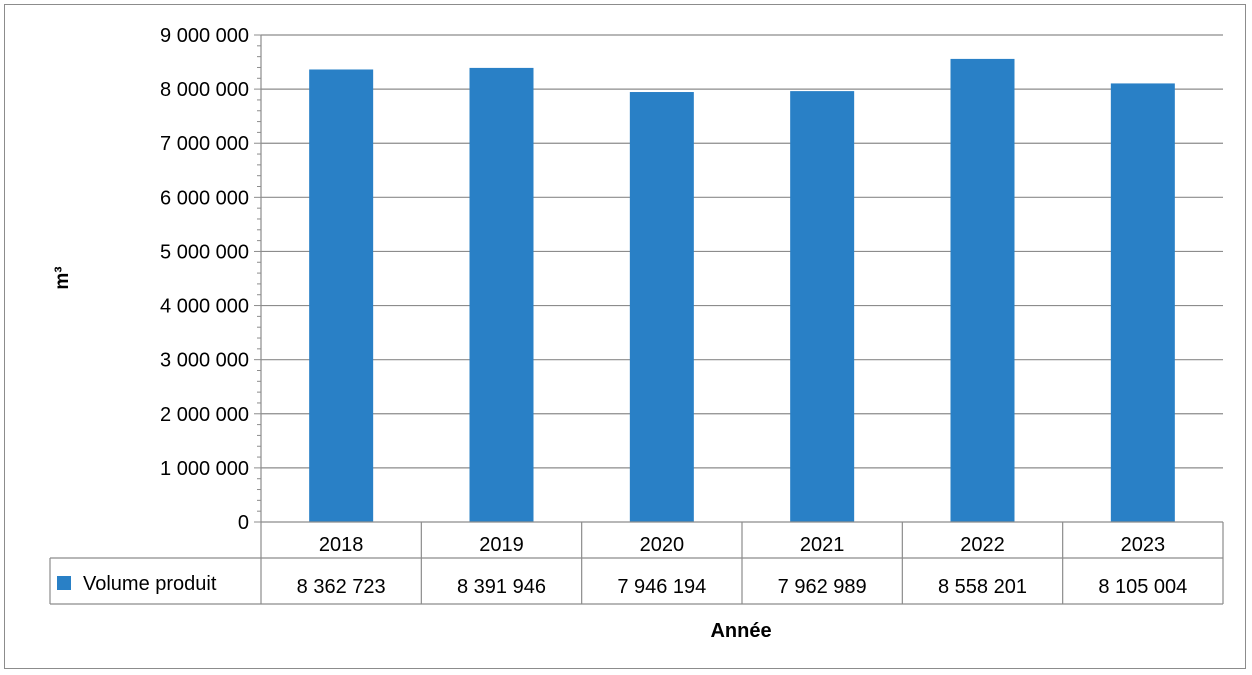 The width and height of the screenshot is (1252, 675). Describe the element at coordinates (204, 252) in the screenshot. I see `y-tick-label: 5 000 000` at that location.